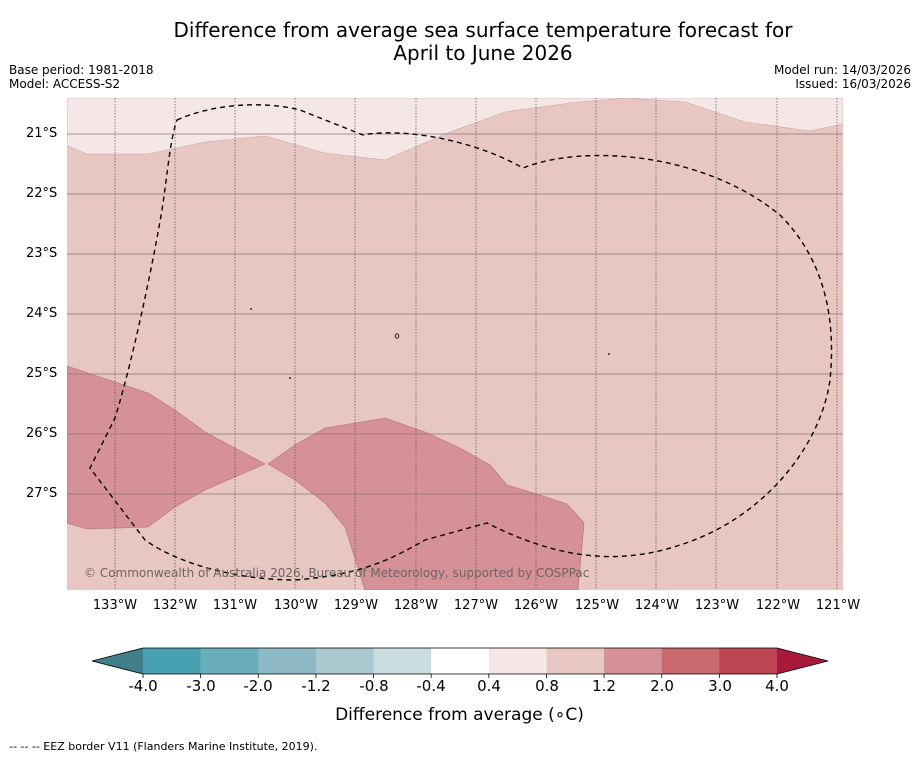 This screenshot has width=919, height=758. What do you see at coordinates (842, 70) in the screenshot?
I see `model-run: Model run: 14/03/2026` at bounding box center [842, 70].